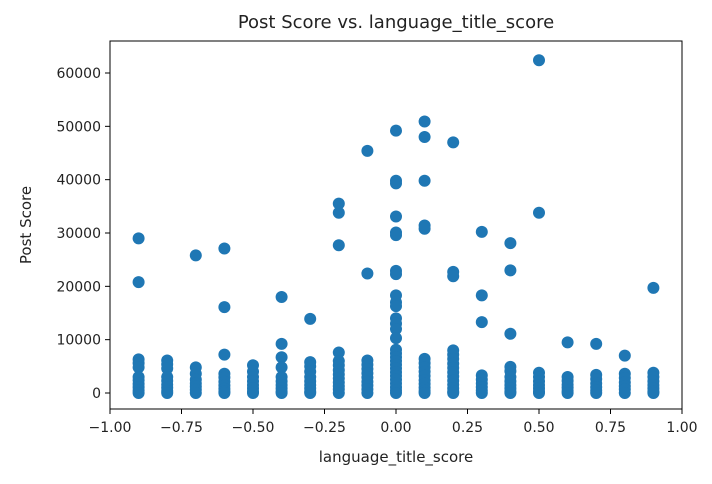 This screenshot has height=484, width=712. I want to click on x-axis-ticks: −1.00 −0.75 −0.50 −0.25 0.00 0.25 0.50 0.75 1.00, so click(393, 422).